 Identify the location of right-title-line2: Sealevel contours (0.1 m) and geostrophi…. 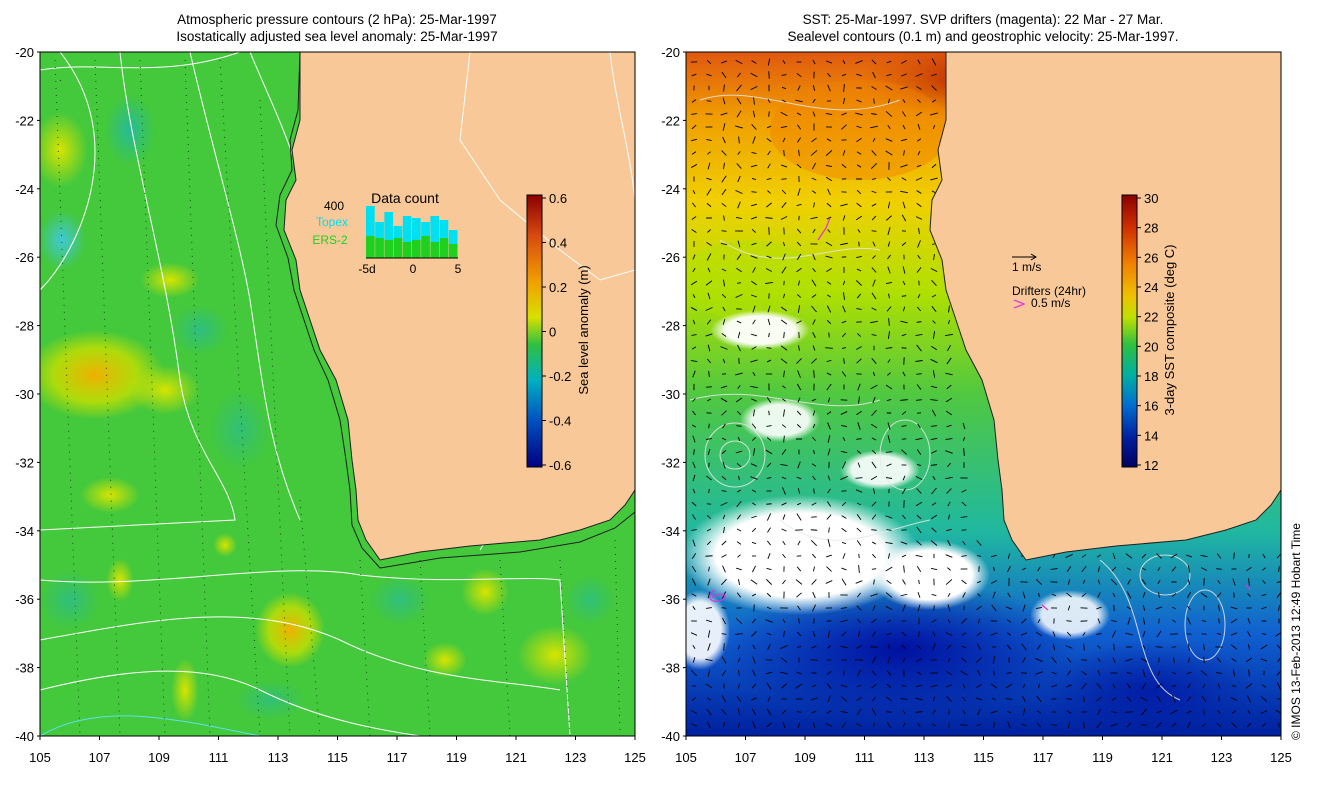
(983, 36).